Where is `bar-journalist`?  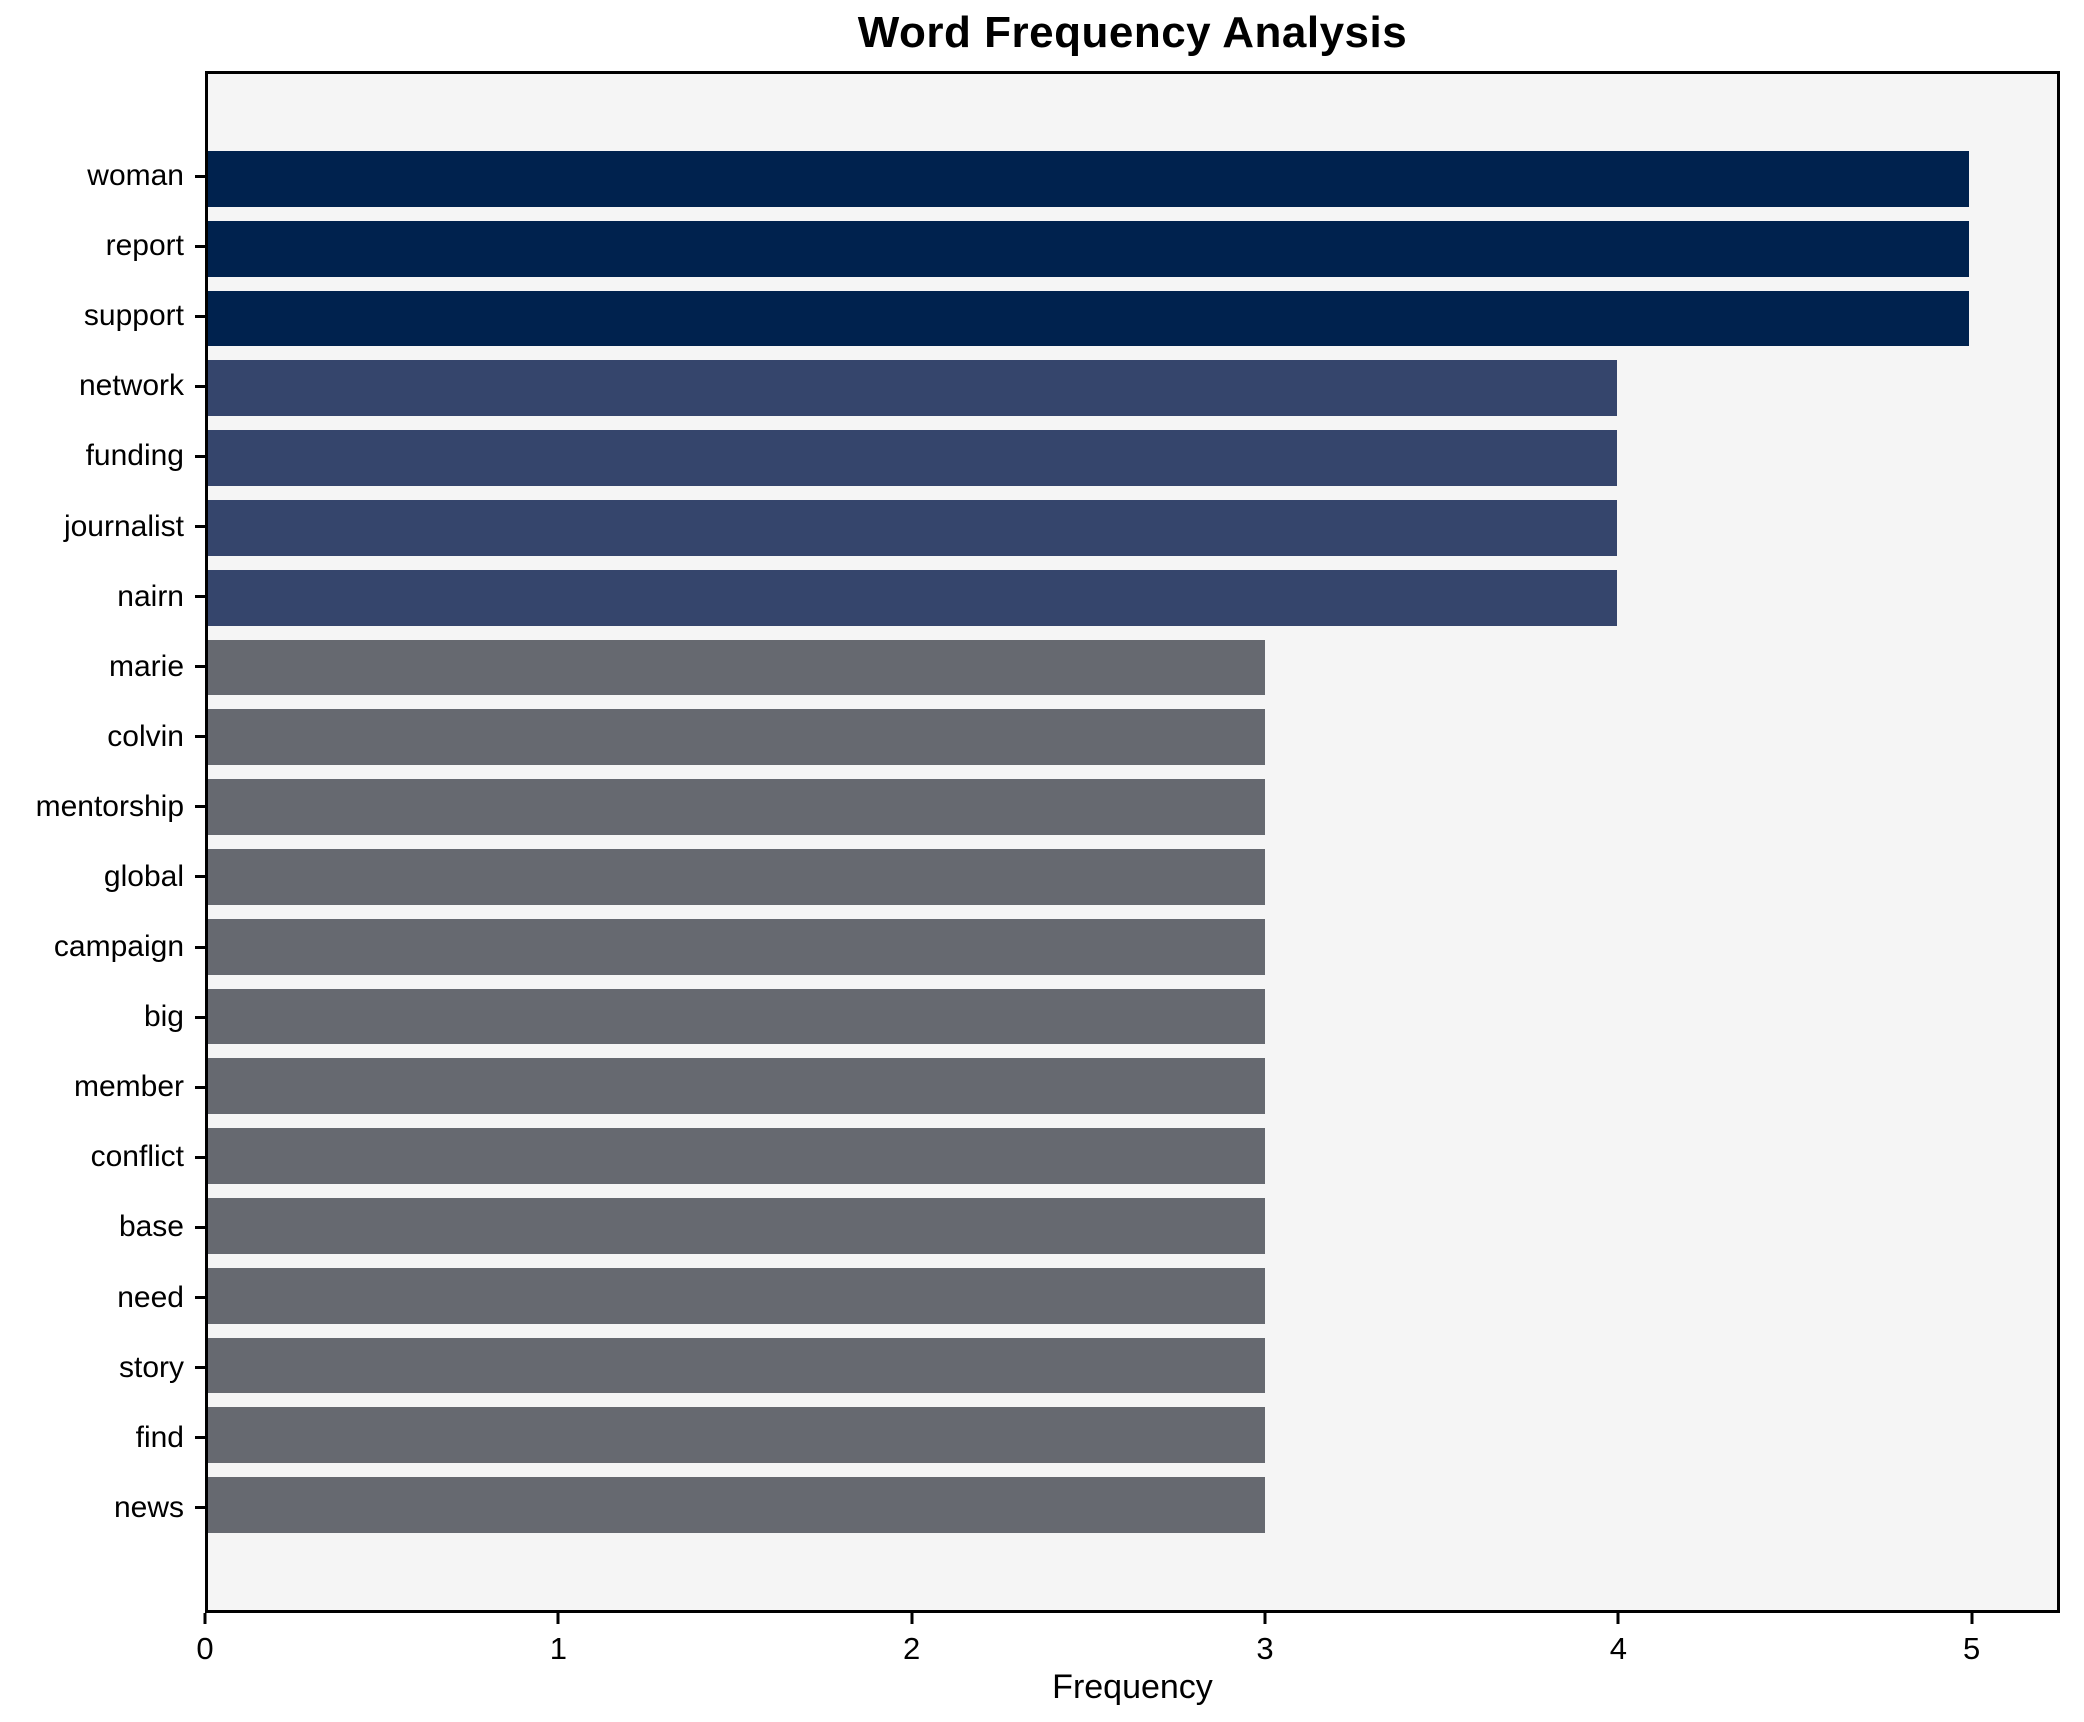
bar-journalist is located at coordinates (912, 527).